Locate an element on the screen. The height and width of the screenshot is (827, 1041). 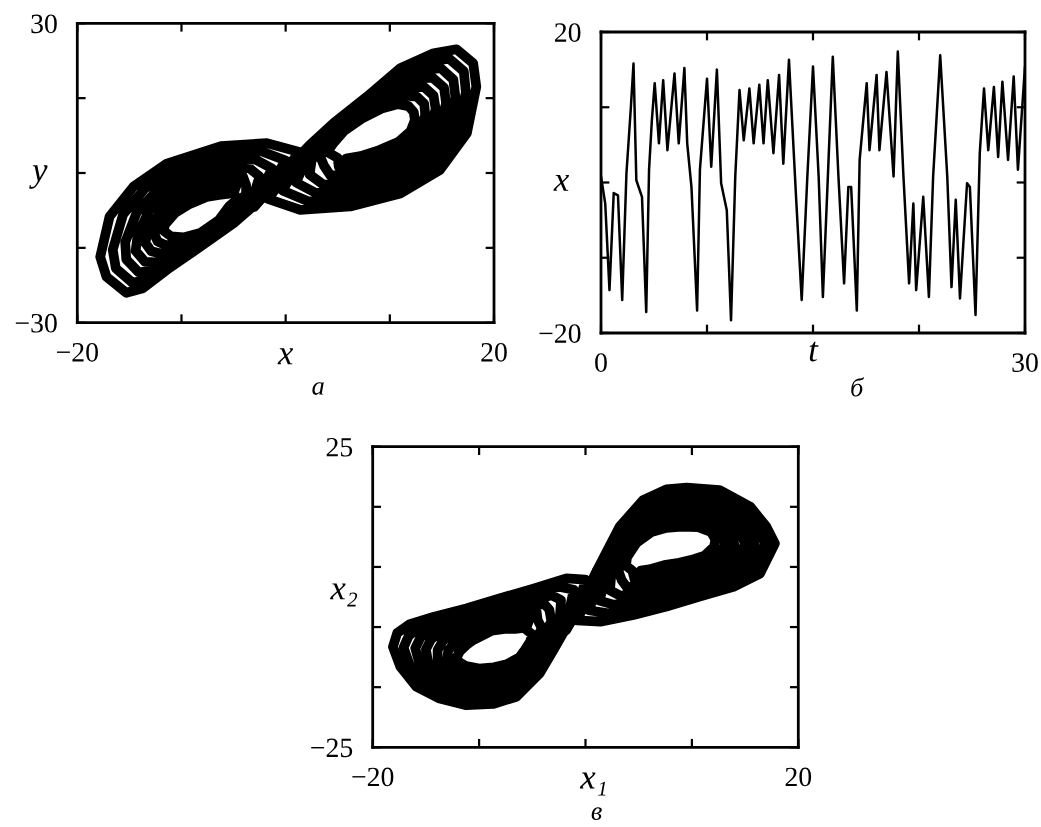
x-tick-label: 0 is located at coordinates (601, 362).